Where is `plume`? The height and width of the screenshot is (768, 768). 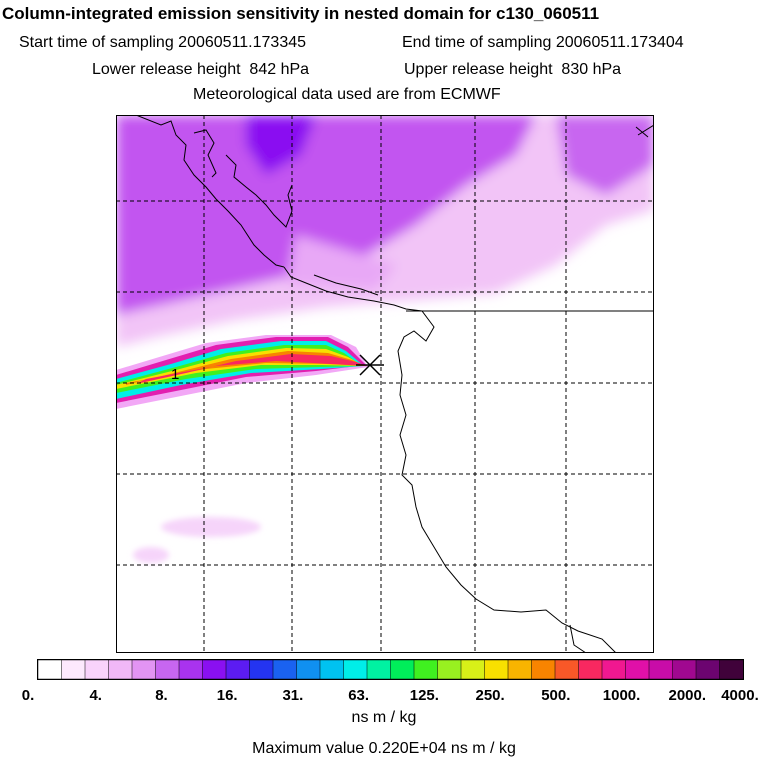
plume is located at coordinates (242, 372).